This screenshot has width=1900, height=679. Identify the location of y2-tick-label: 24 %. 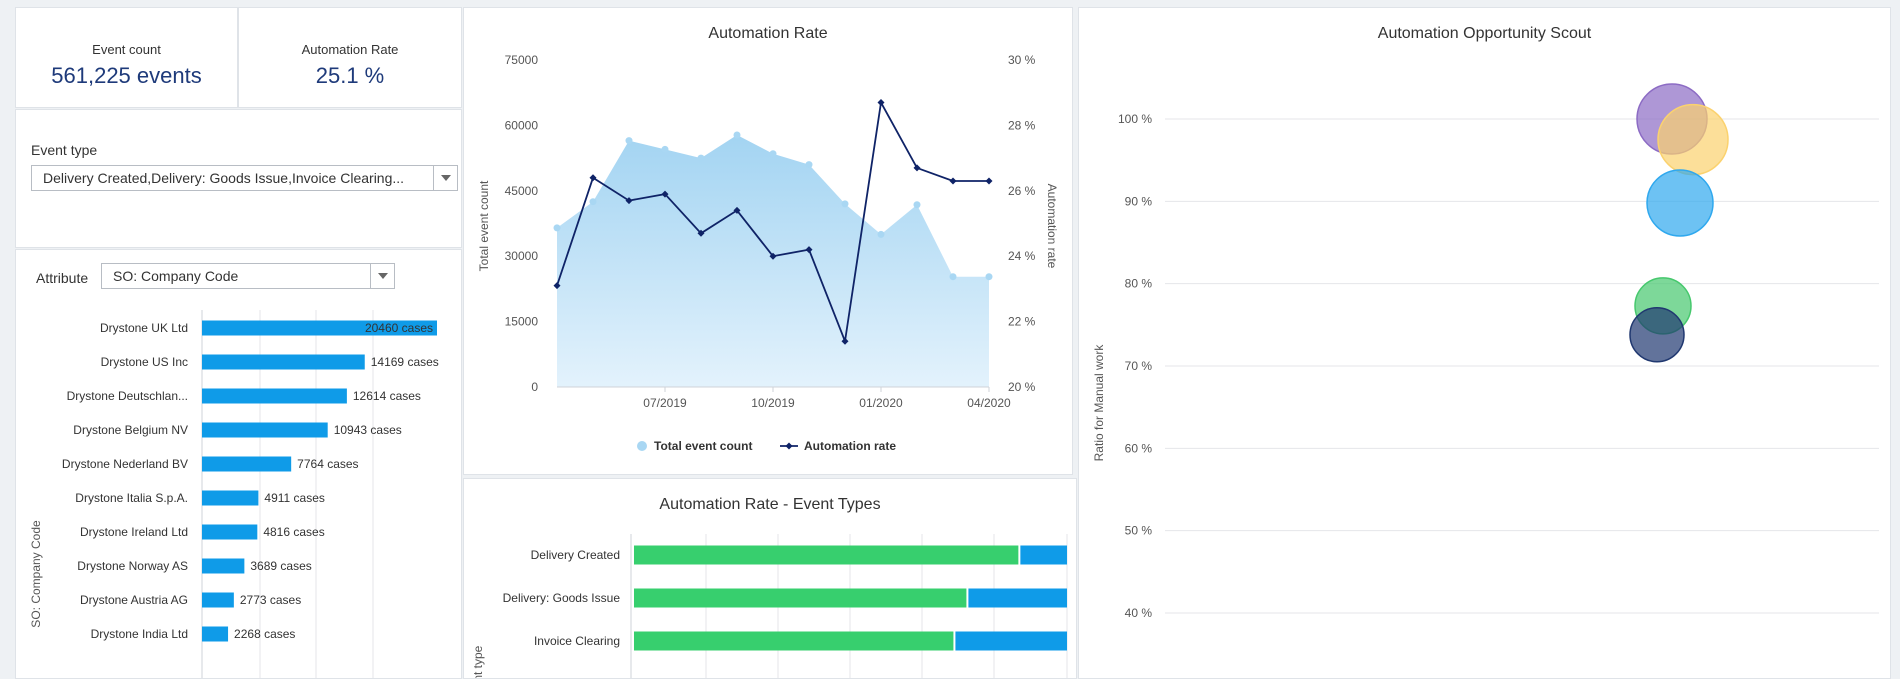
(1022, 256).